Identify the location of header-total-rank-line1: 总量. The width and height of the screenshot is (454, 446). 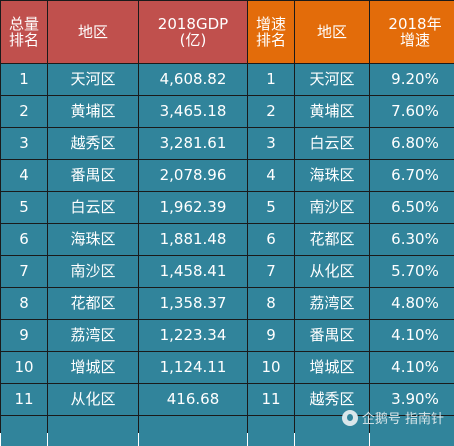
(24, 24).